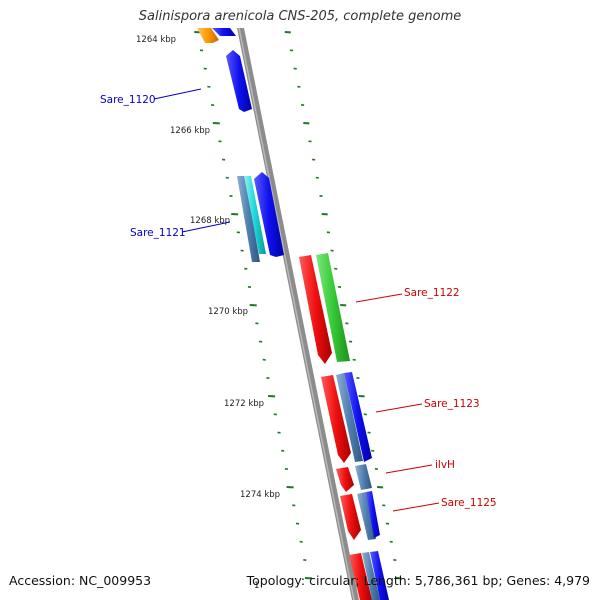  Describe the element at coordinates (360, 576) in the screenshot. I see `gene-bottom-red` at that location.